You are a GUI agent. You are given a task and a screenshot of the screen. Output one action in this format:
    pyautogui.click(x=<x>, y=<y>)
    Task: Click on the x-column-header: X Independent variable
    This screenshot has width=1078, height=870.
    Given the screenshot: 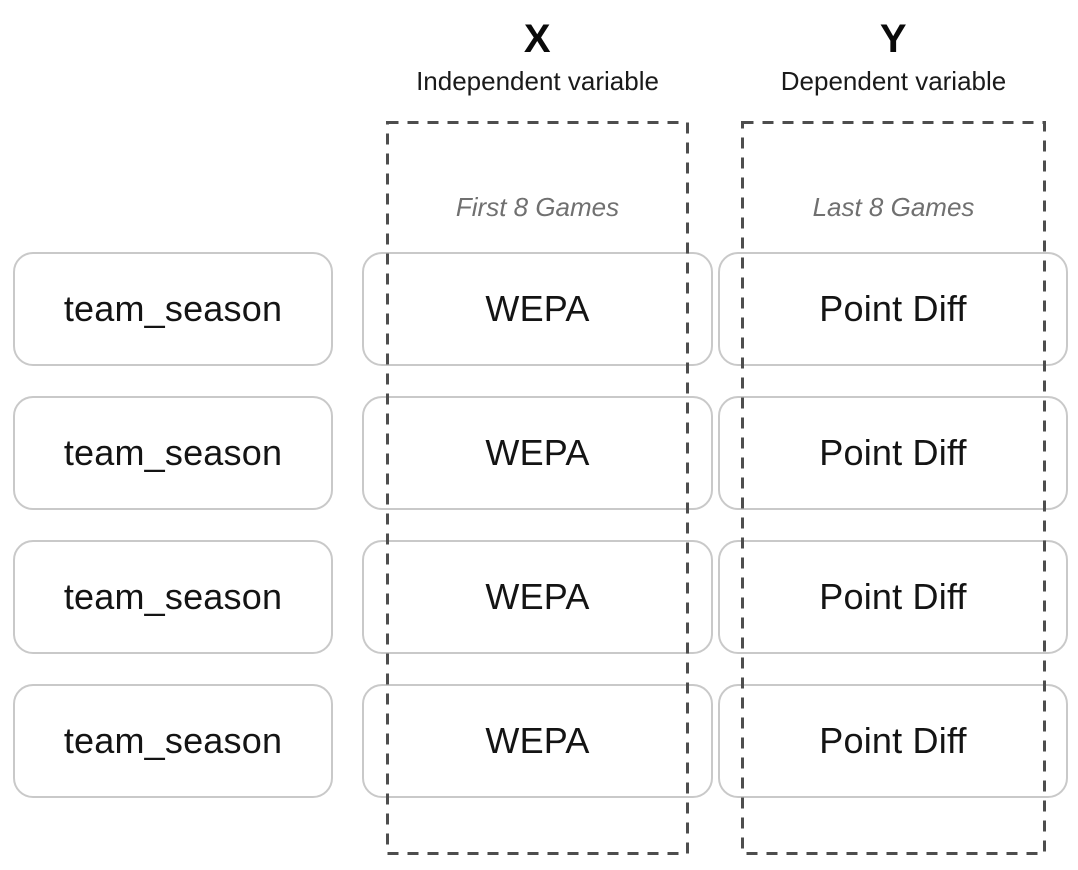 What is the action you would take?
    pyautogui.click(x=537, y=56)
    